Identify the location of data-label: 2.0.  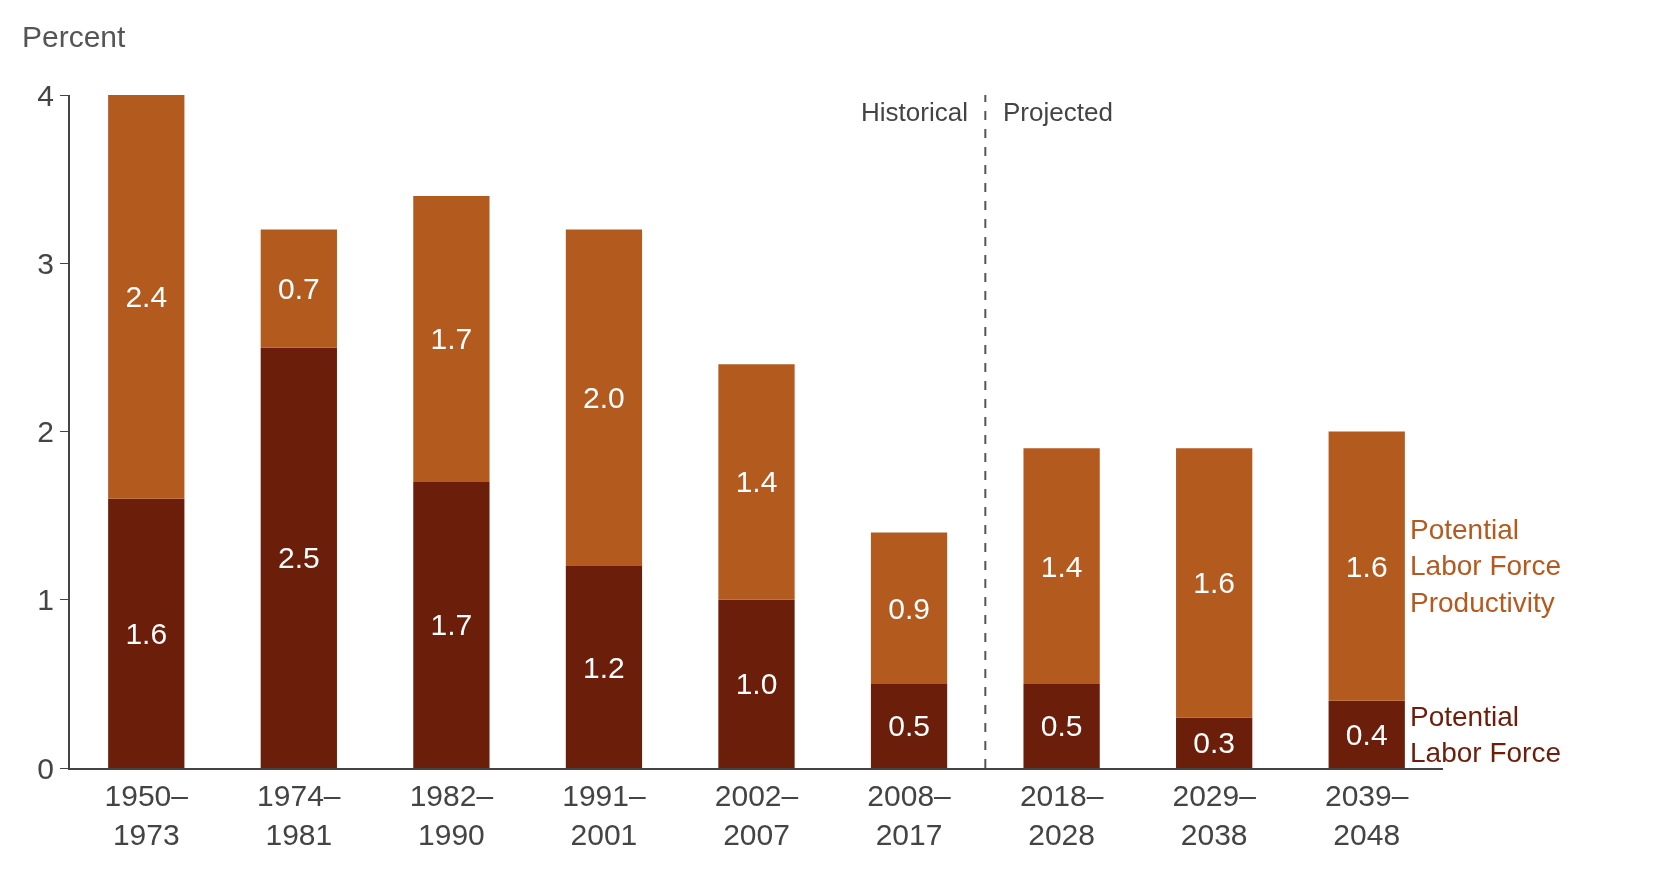
(604, 398).